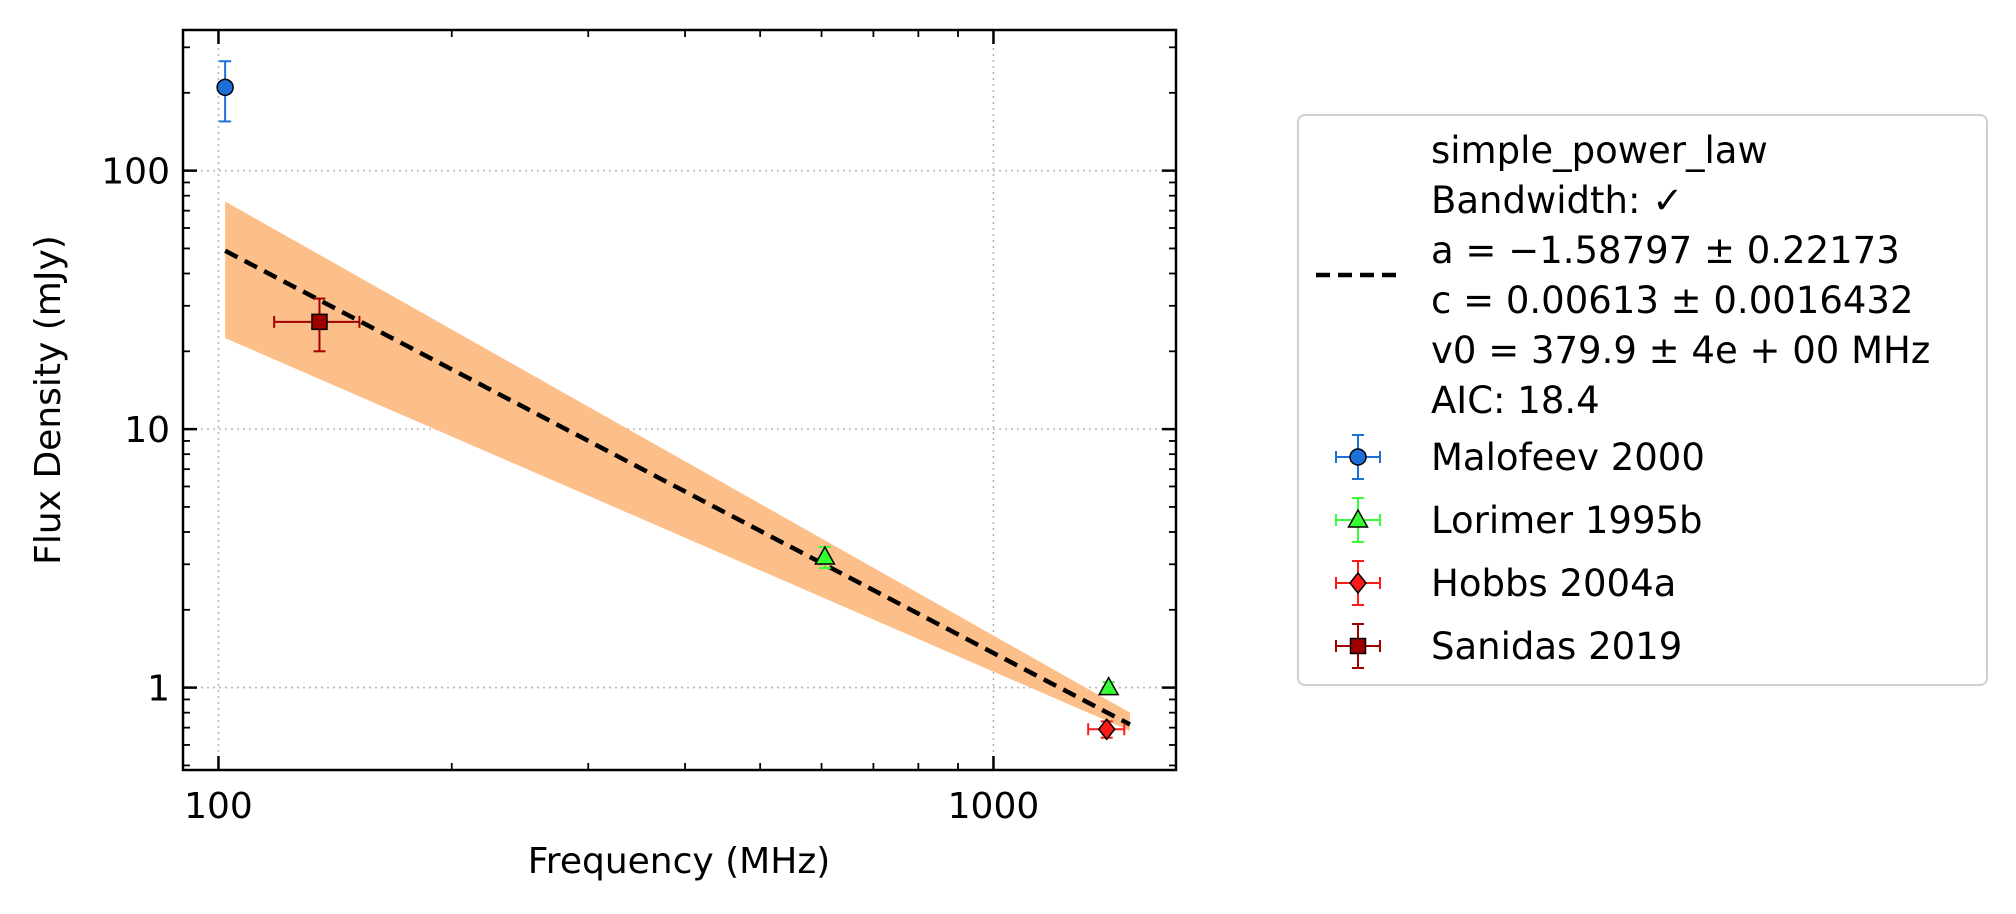 This screenshot has height=914, width=2016. What do you see at coordinates (1557, 200) in the screenshot?
I see `legend-fit-bandwidth: Bandwidth: ✓` at bounding box center [1557, 200].